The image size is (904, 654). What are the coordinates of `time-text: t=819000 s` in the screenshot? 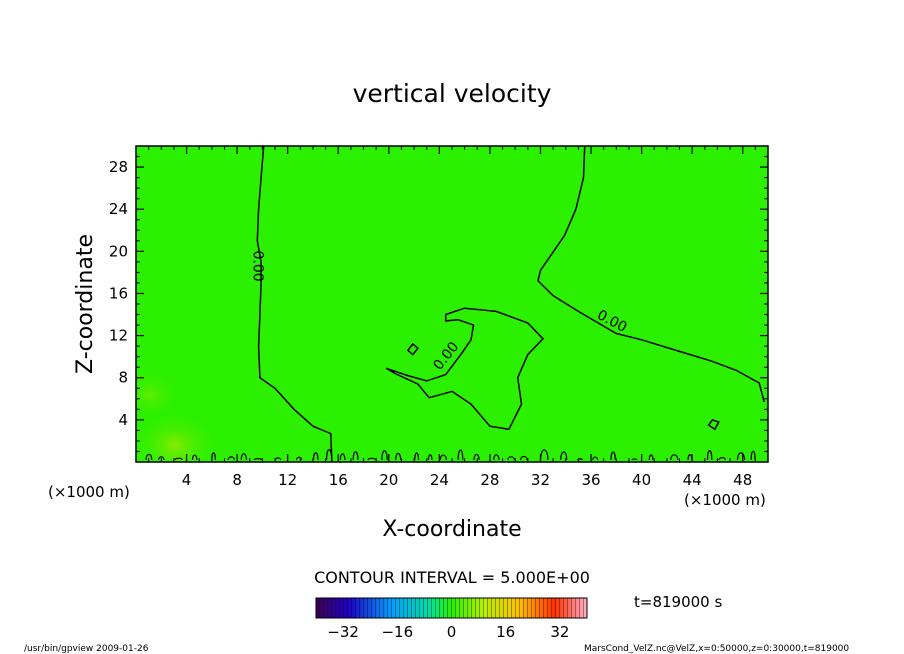 It's located at (678, 602).